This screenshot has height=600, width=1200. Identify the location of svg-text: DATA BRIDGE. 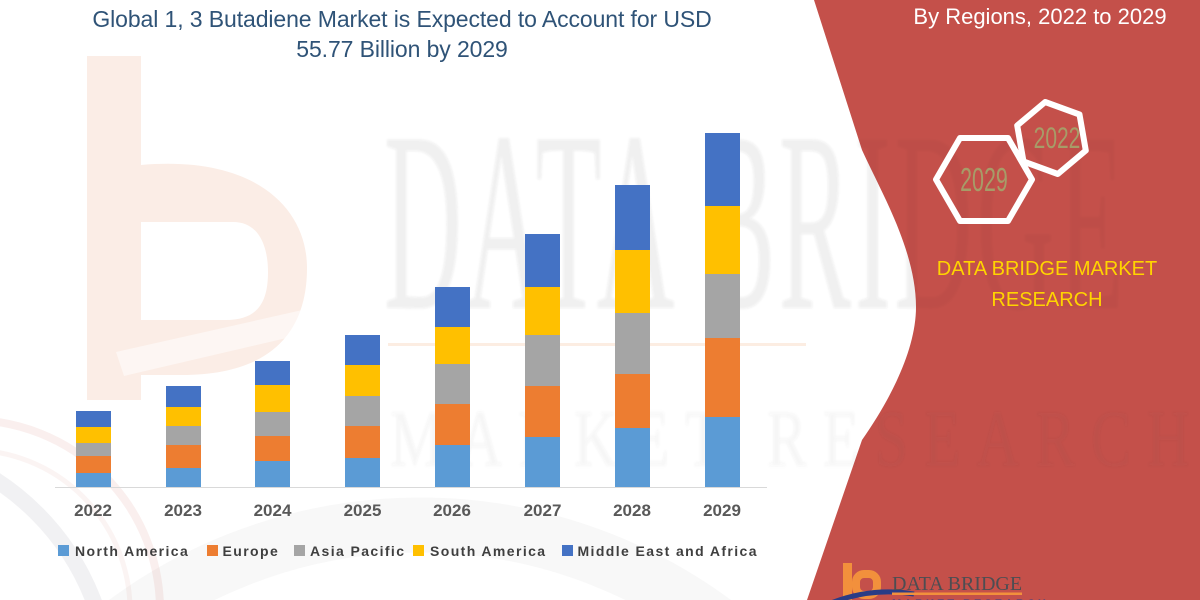
(957, 584).